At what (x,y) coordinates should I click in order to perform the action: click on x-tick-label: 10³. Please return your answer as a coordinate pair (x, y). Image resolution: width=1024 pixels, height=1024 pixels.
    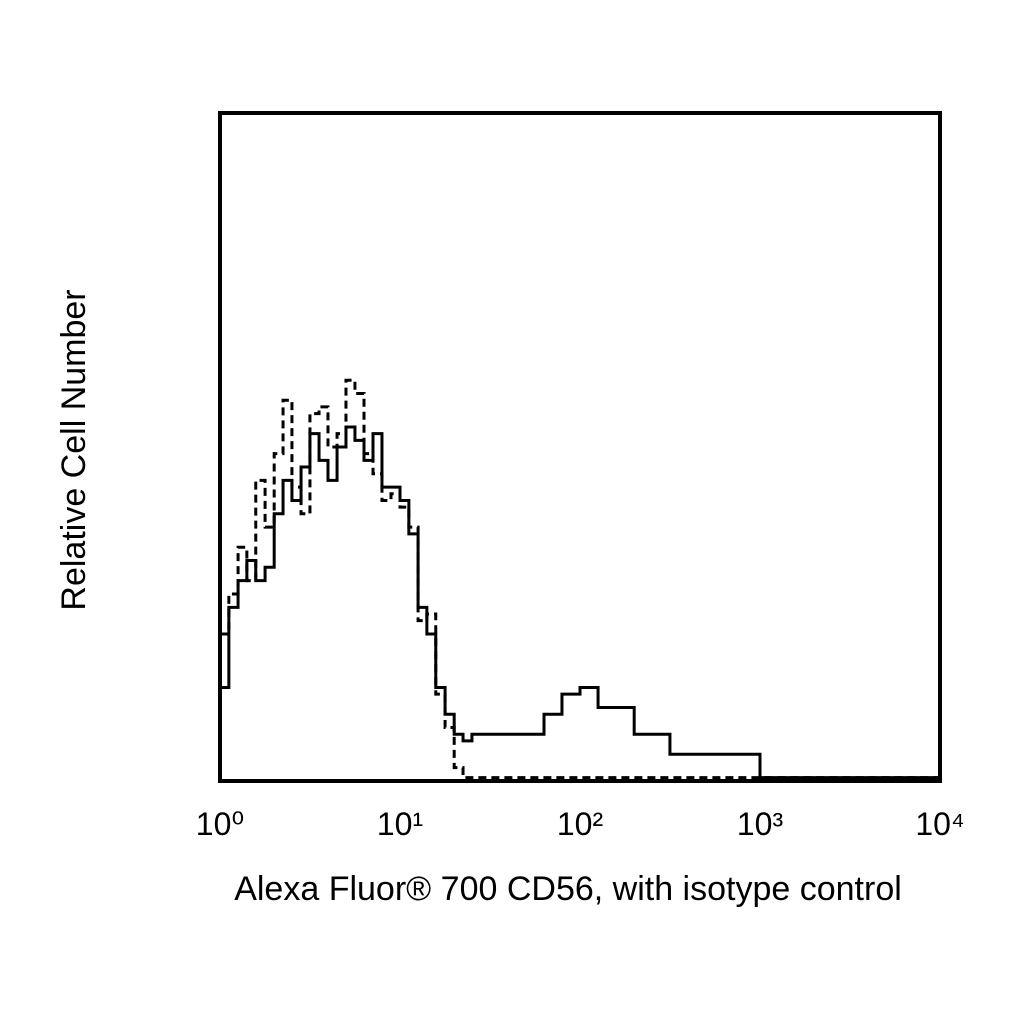
    Looking at the image, I should click on (760, 824).